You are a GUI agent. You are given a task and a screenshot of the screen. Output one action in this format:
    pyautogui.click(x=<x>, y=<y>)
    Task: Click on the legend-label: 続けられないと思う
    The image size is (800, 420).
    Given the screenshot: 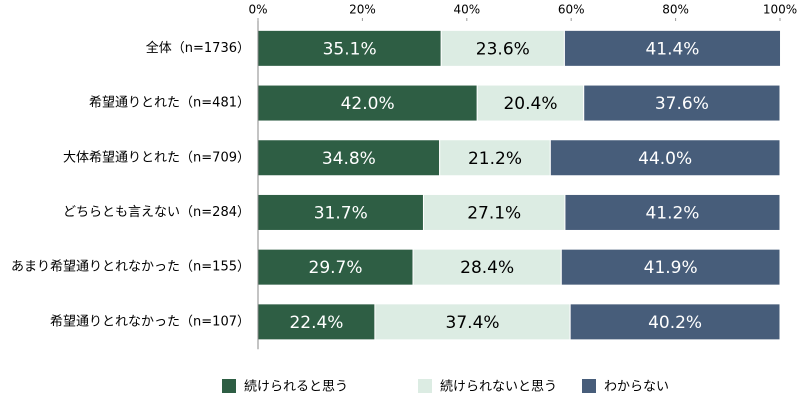 What is the action you would take?
    pyautogui.click(x=498, y=387)
    